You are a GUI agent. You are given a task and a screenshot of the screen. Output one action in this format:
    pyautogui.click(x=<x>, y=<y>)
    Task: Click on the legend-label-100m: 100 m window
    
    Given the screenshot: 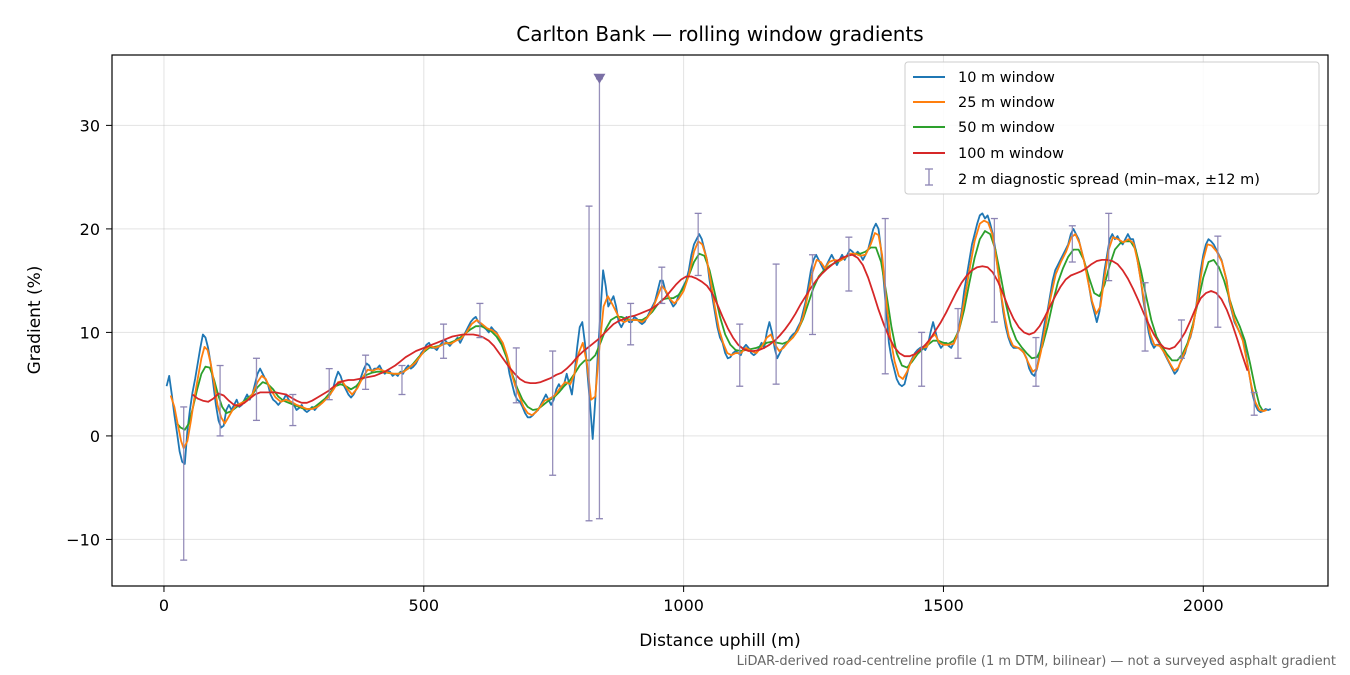 What is the action you would take?
    pyautogui.click(x=1011, y=154)
    